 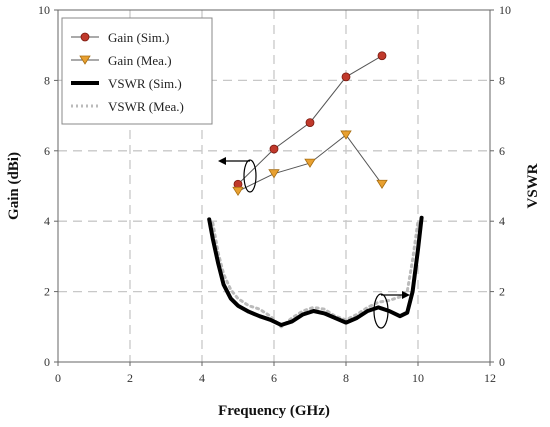 I want to click on series-line-vswr-sim, so click(x=315, y=271).